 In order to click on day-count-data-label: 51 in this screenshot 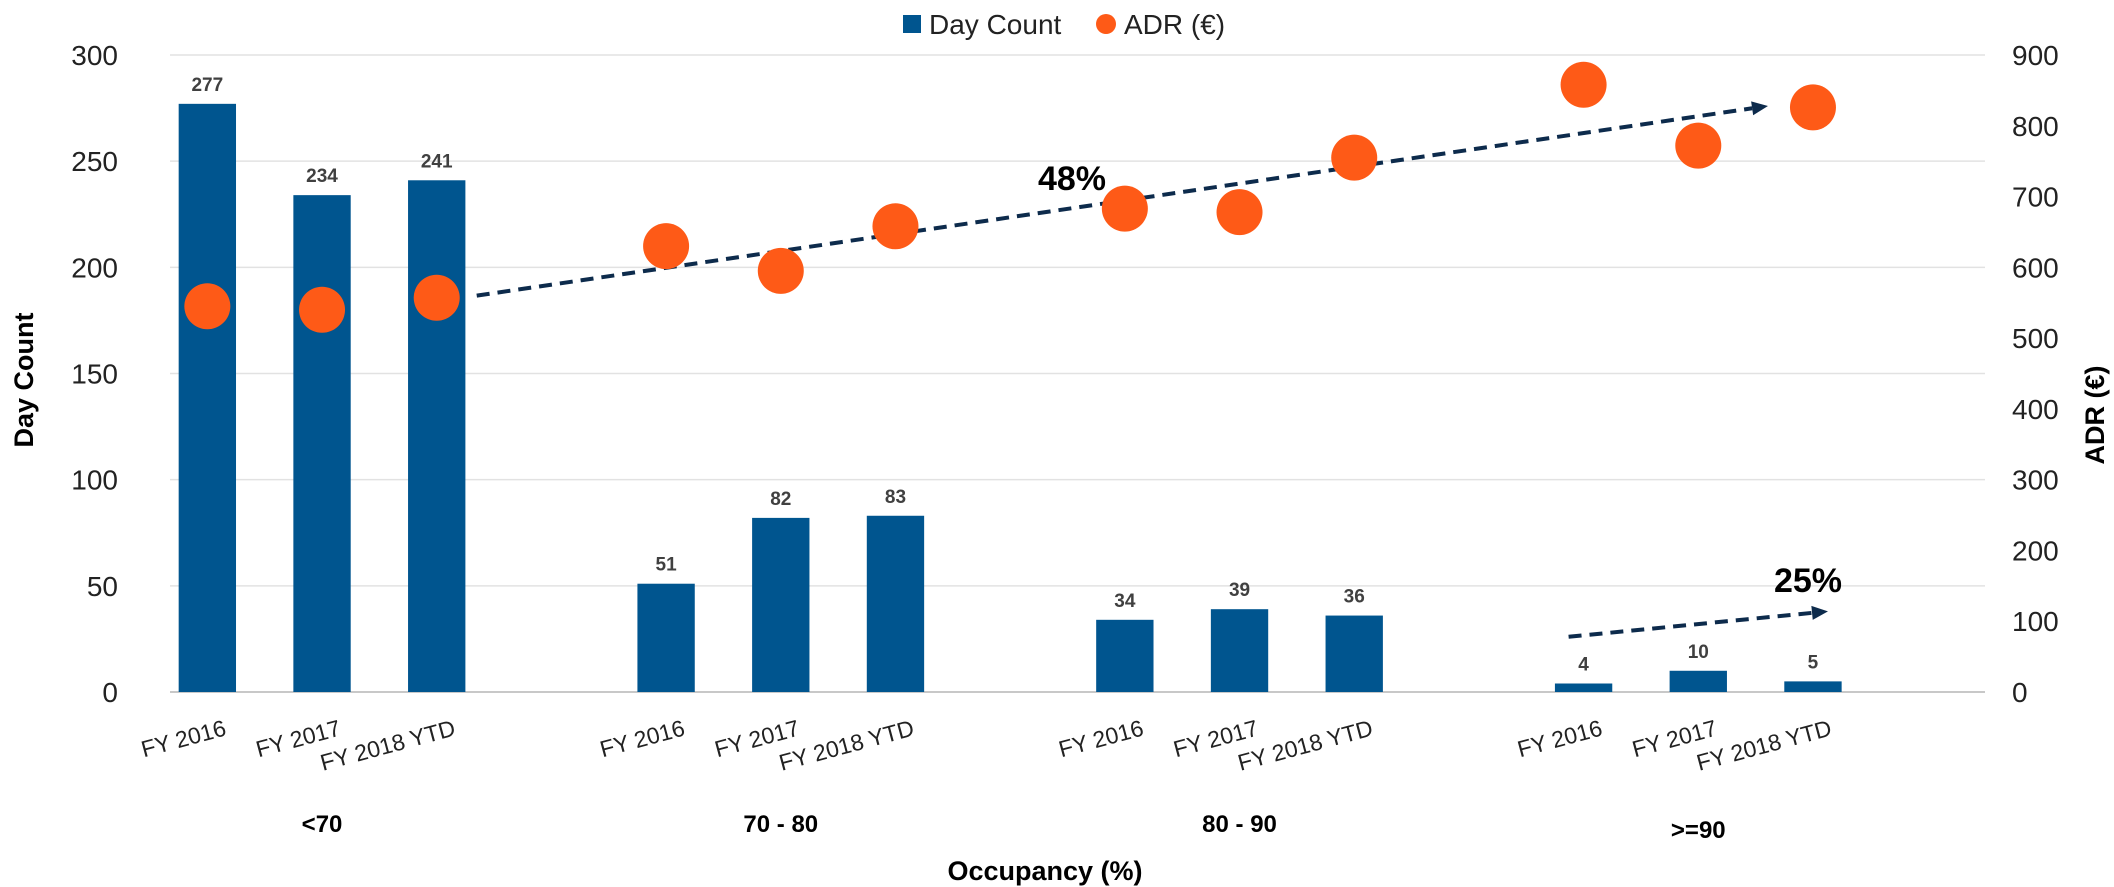, I will do `click(667, 565)`.